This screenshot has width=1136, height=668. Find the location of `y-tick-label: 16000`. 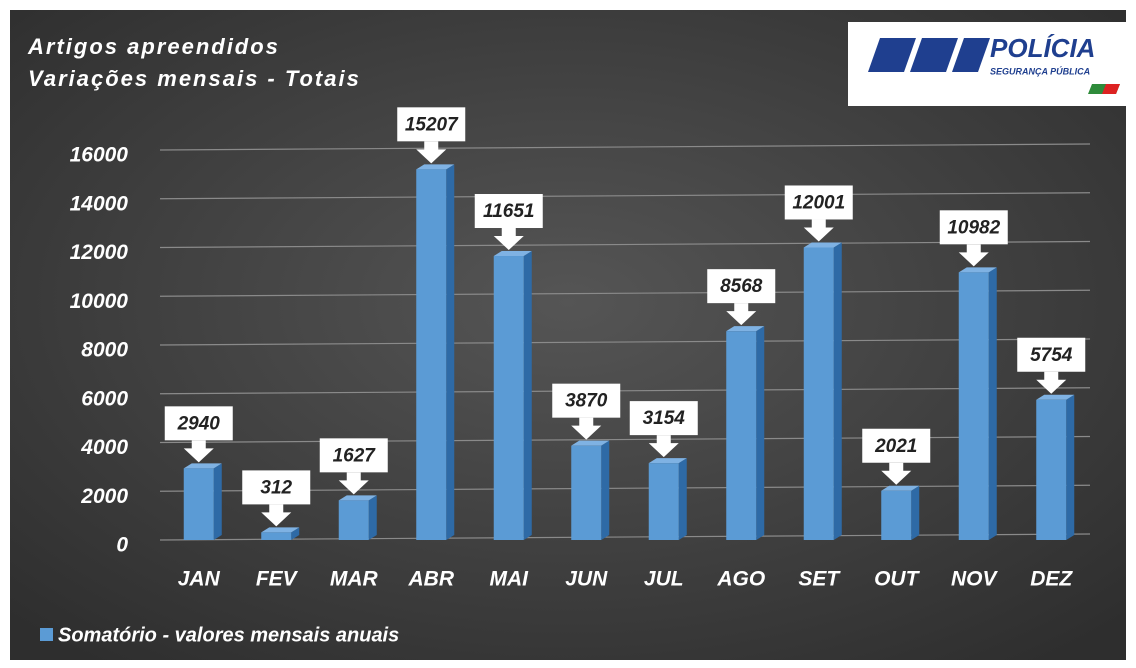

y-tick-label: 16000 is located at coordinates (99, 155).